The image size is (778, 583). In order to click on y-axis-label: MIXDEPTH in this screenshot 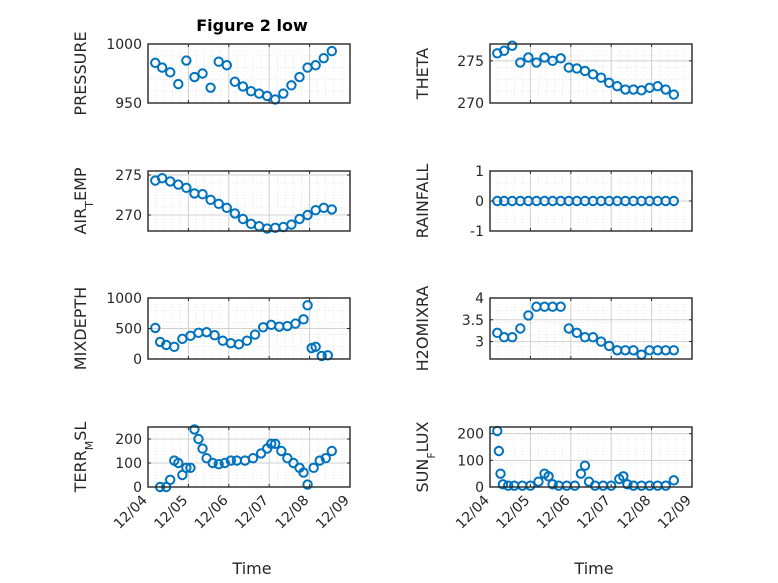, I will do `click(80, 328)`.